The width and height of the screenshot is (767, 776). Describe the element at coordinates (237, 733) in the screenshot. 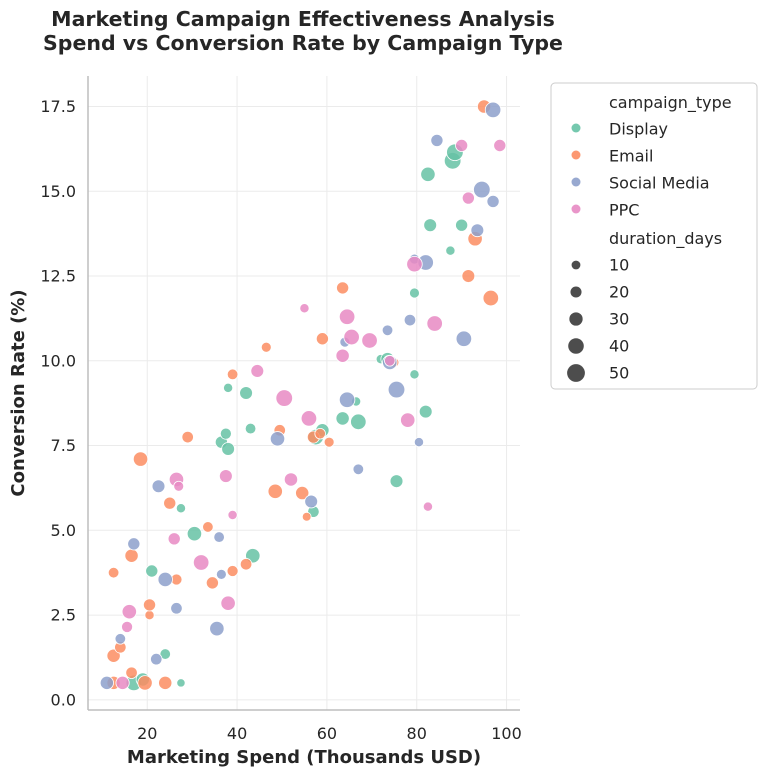

I see `x-tick-label: 40` at that location.